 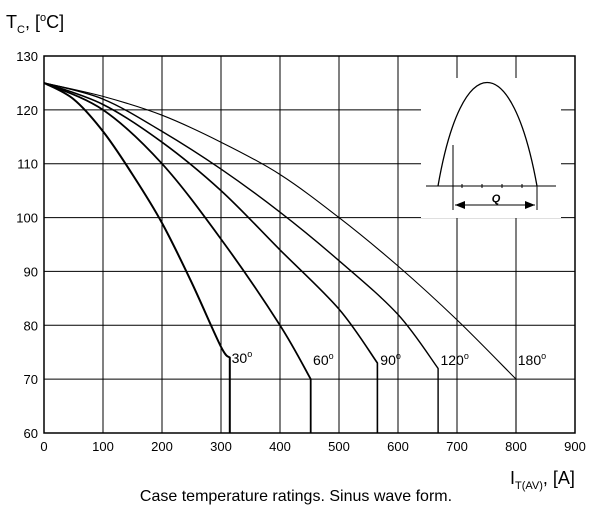 What do you see at coordinates (43, 446) in the screenshot?
I see `x-tick-label: 0` at bounding box center [43, 446].